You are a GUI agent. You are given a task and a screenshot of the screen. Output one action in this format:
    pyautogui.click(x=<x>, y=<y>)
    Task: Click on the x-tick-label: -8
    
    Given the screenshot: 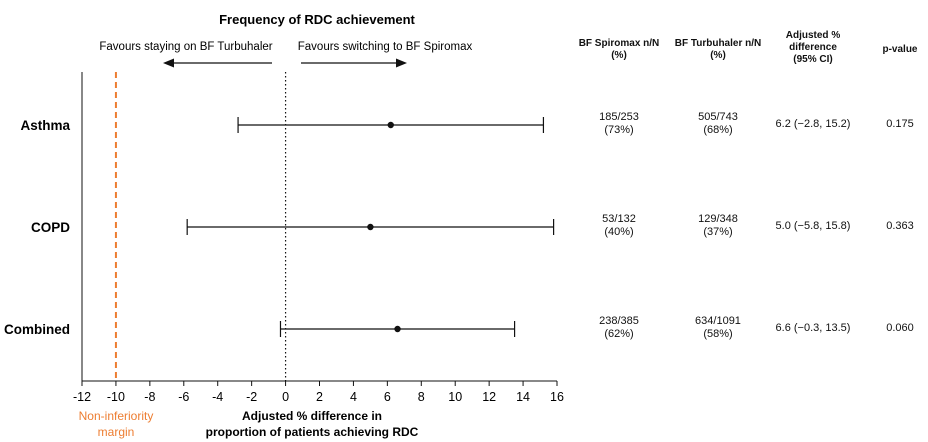 What is the action you would take?
    pyautogui.click(x=149, y=397)
    